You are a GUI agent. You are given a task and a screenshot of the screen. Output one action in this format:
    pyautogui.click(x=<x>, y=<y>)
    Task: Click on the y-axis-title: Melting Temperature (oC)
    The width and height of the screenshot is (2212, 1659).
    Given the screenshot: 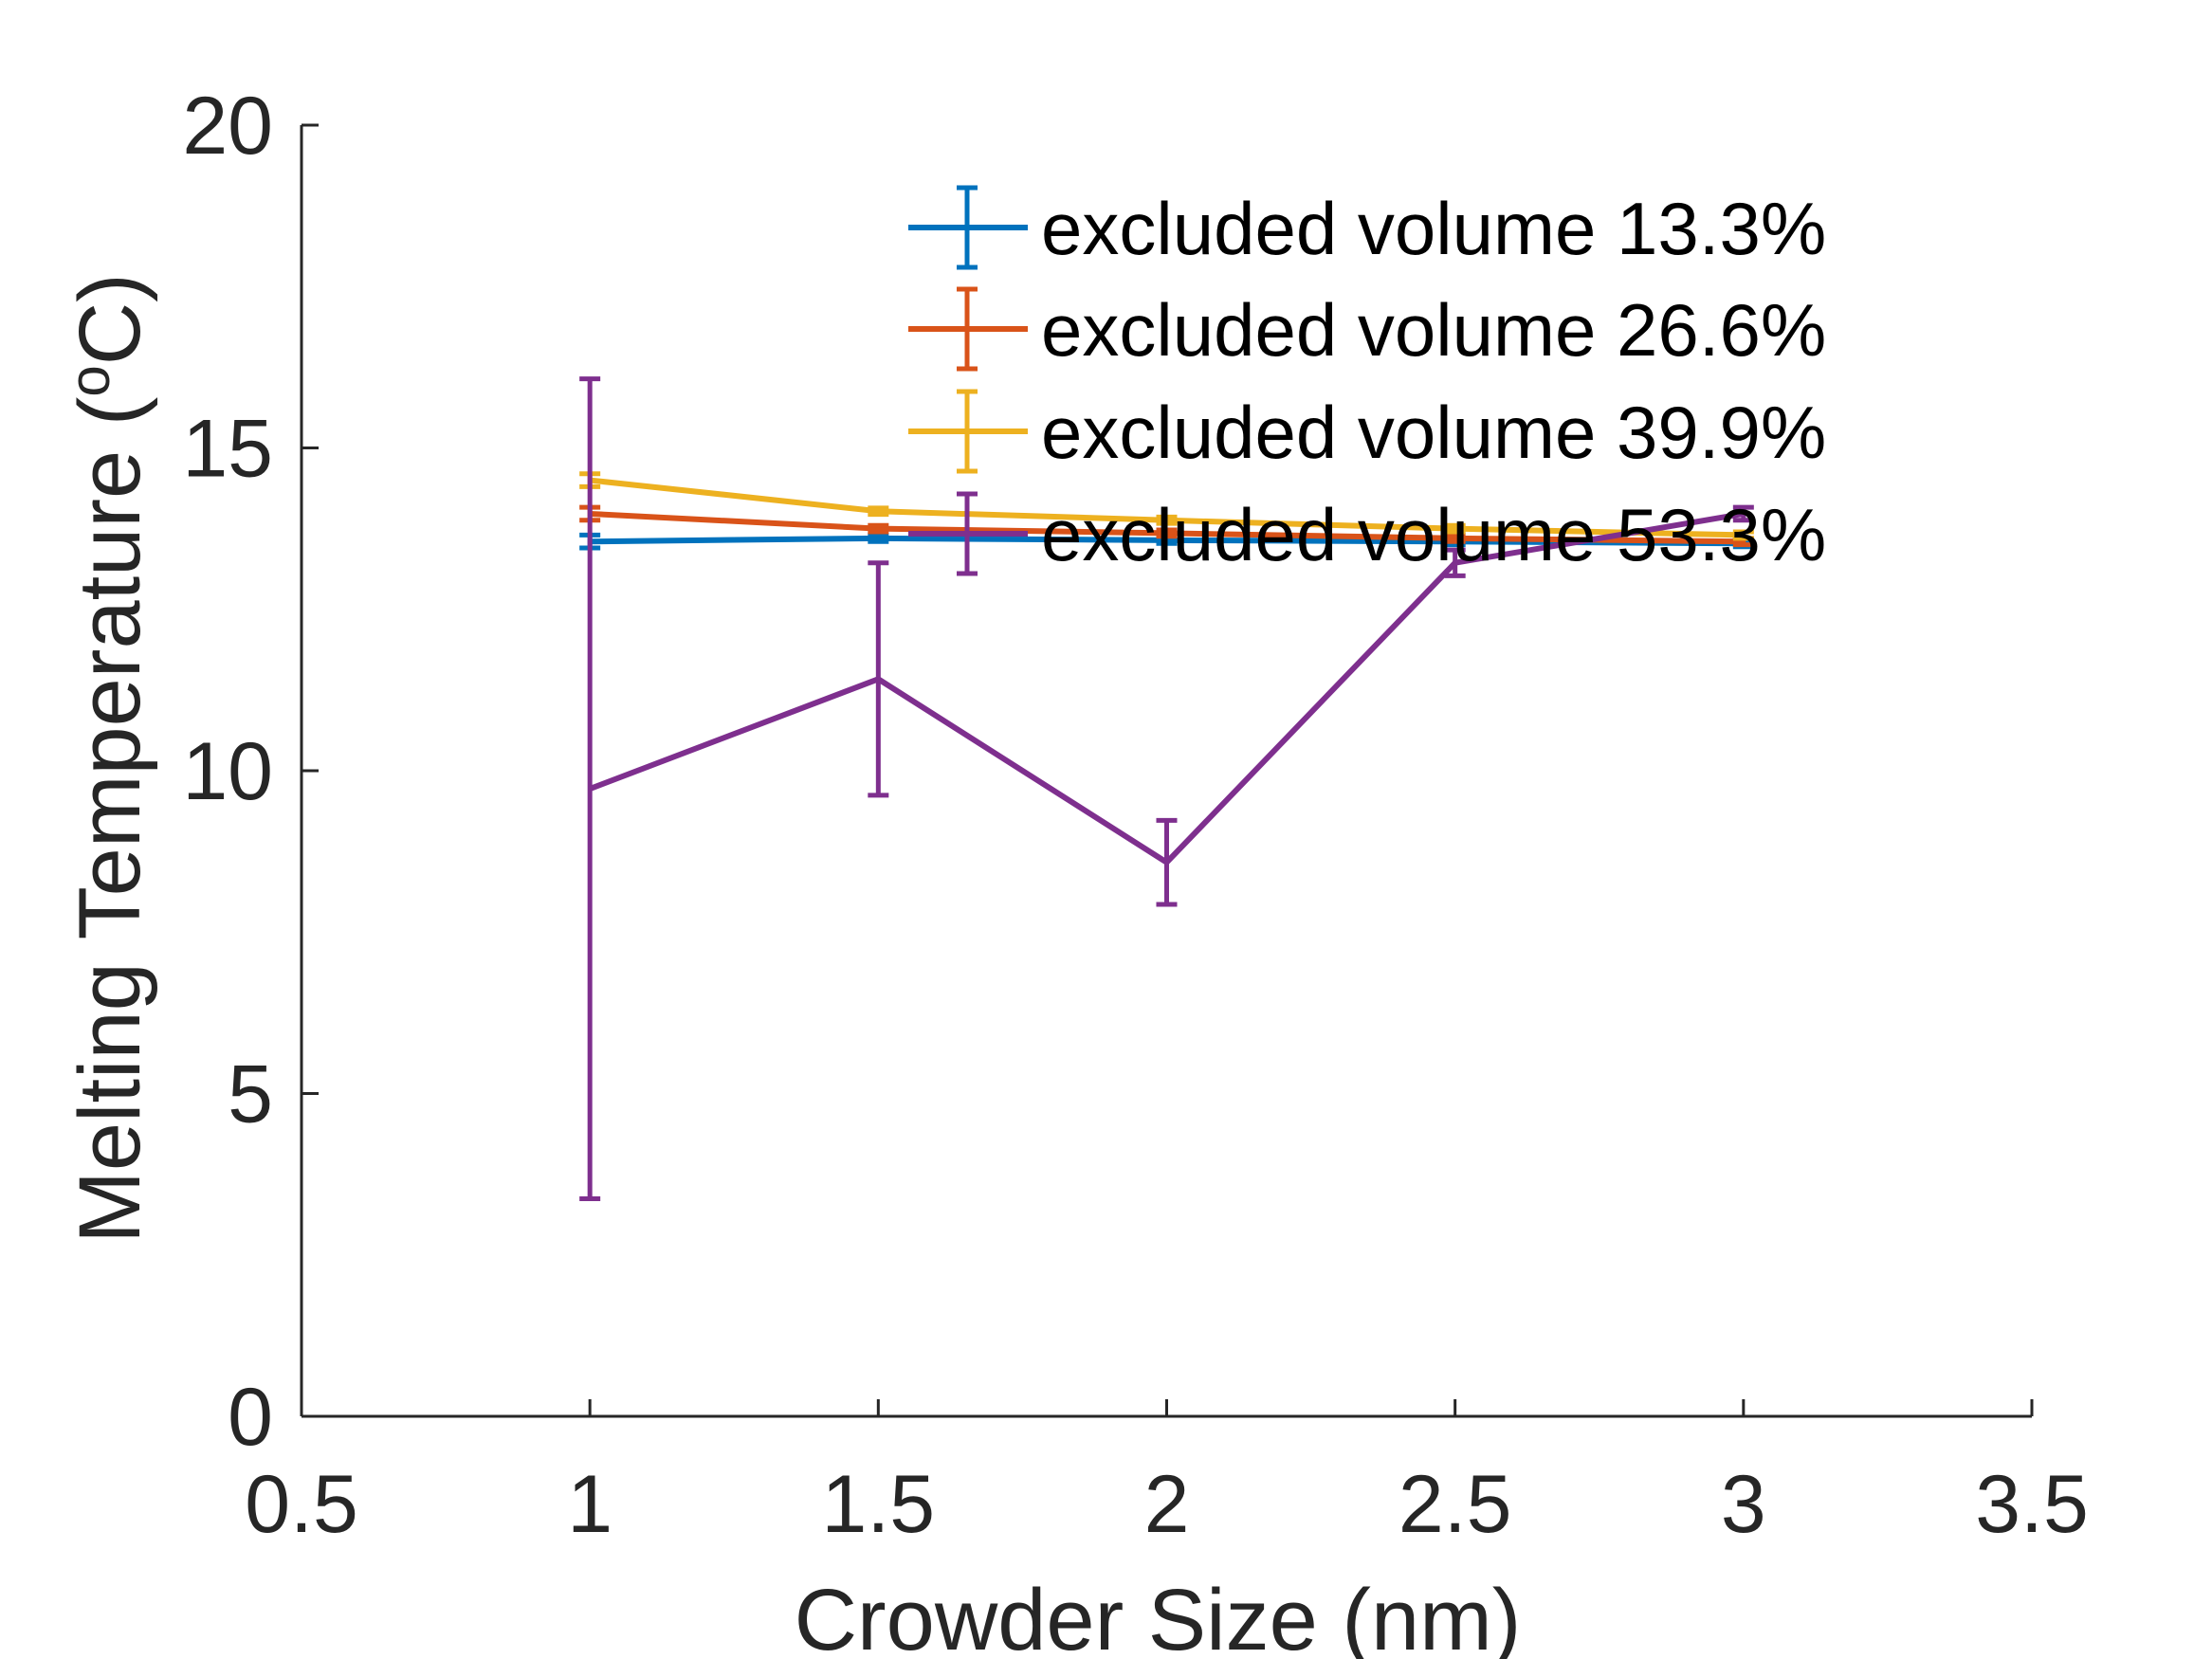 What is the action you would take?
    pyautogui.click(x=108, y=758)
    